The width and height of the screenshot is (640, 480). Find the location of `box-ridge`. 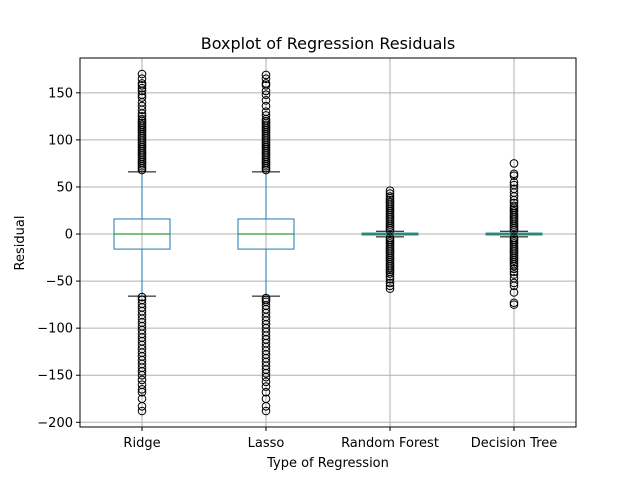

box-ridge is located at coordinates (142, 242).